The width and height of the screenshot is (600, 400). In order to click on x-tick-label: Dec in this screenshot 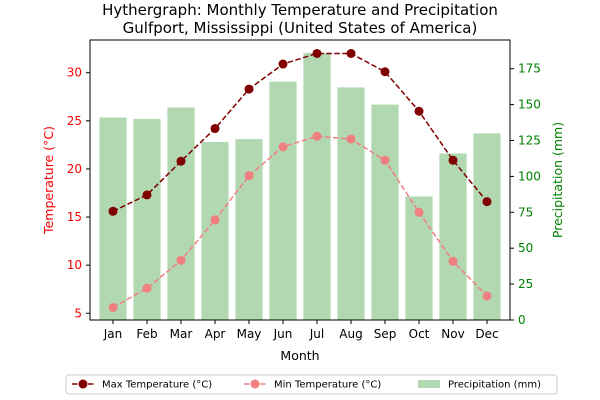, I will do `click(486, 334)`.